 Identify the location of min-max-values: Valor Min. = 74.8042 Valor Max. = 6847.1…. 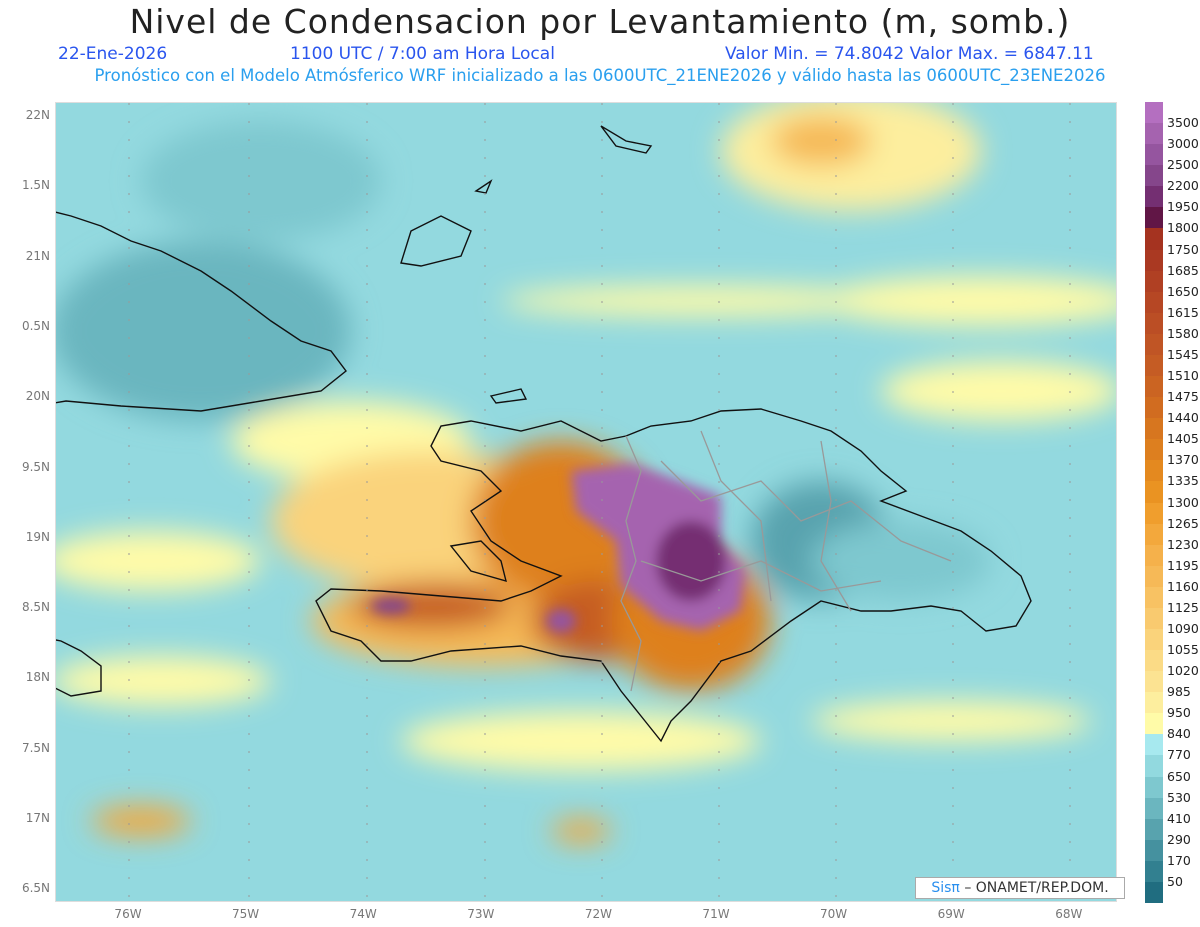
(909, 54).